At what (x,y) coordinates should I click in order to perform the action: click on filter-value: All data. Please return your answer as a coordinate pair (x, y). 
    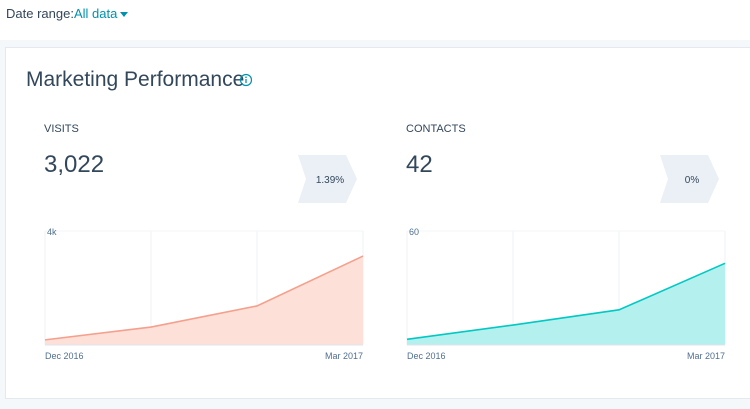
    Looking at the image, I should click on (96, 13).